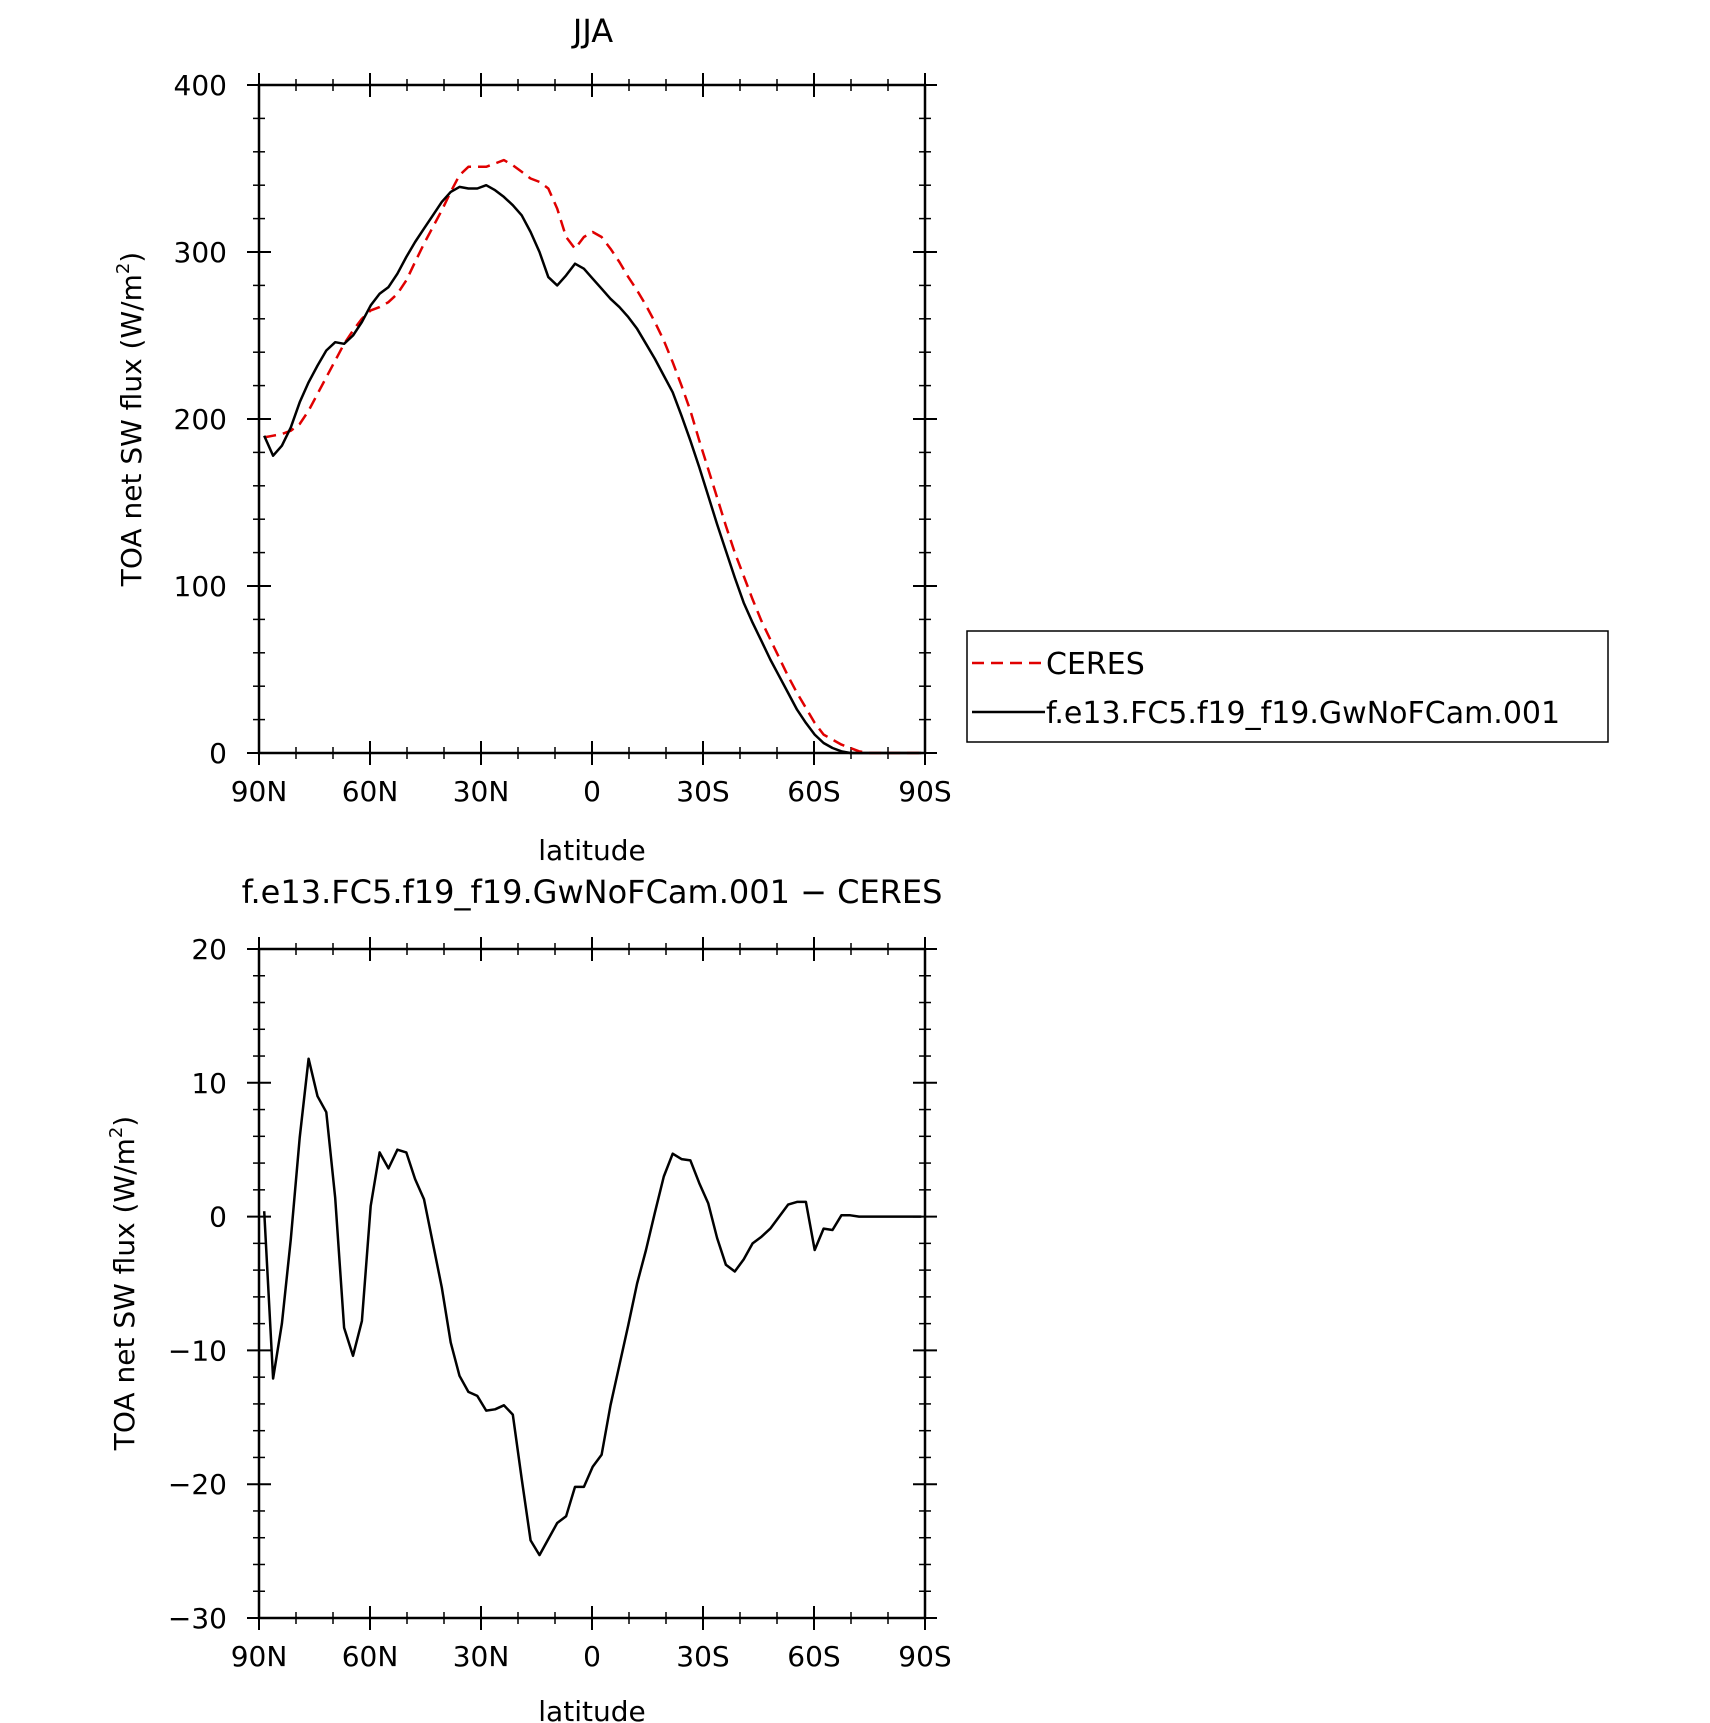  Describe the element at coordinates (218, 753) in the screenshot. I see `top-y-tick-label: 0` at that location.